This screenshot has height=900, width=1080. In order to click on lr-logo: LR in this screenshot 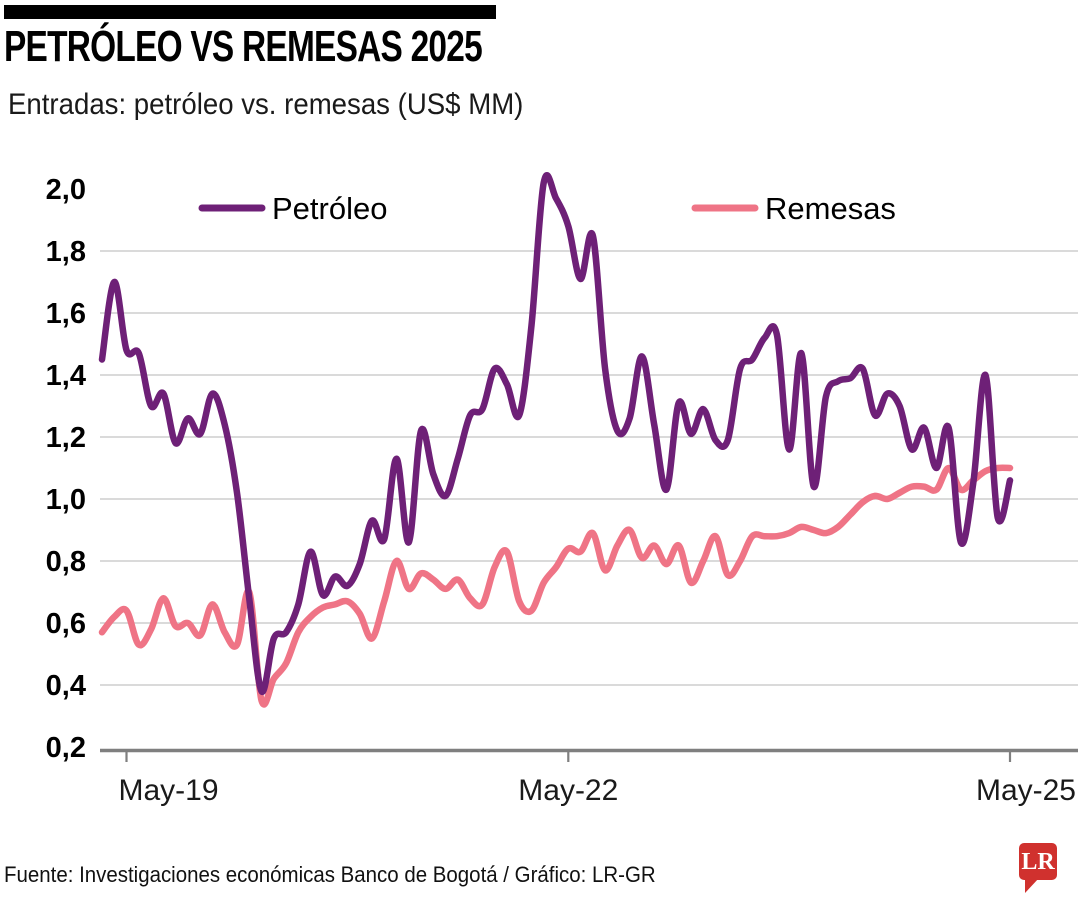, I will do `click(1038, 861)`.